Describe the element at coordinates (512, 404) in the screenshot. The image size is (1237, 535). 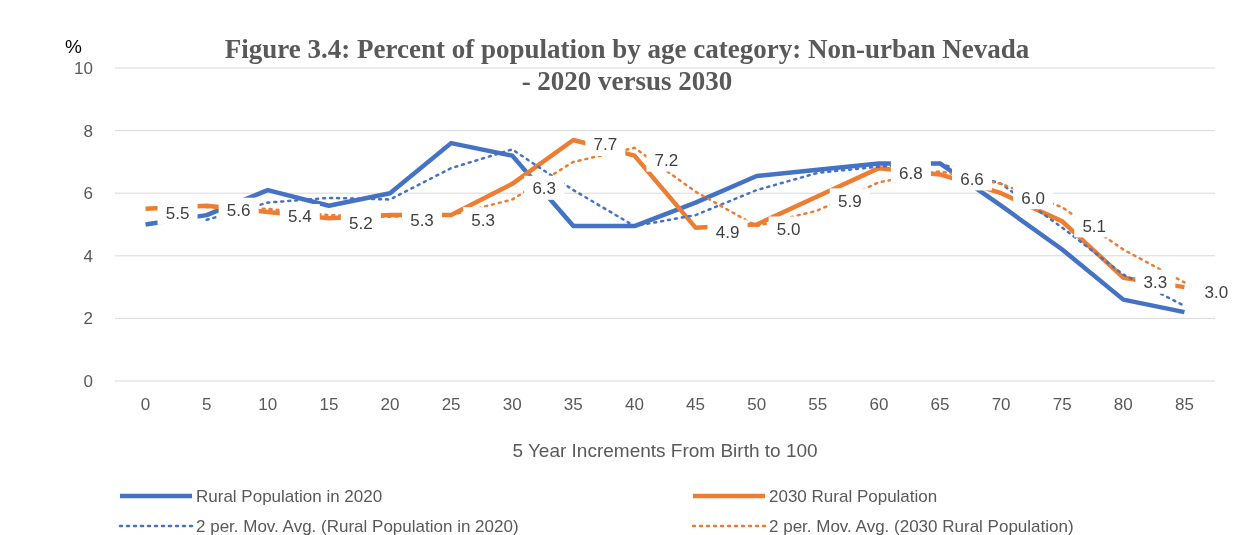
I see `x-tick-label: 30` at that location.